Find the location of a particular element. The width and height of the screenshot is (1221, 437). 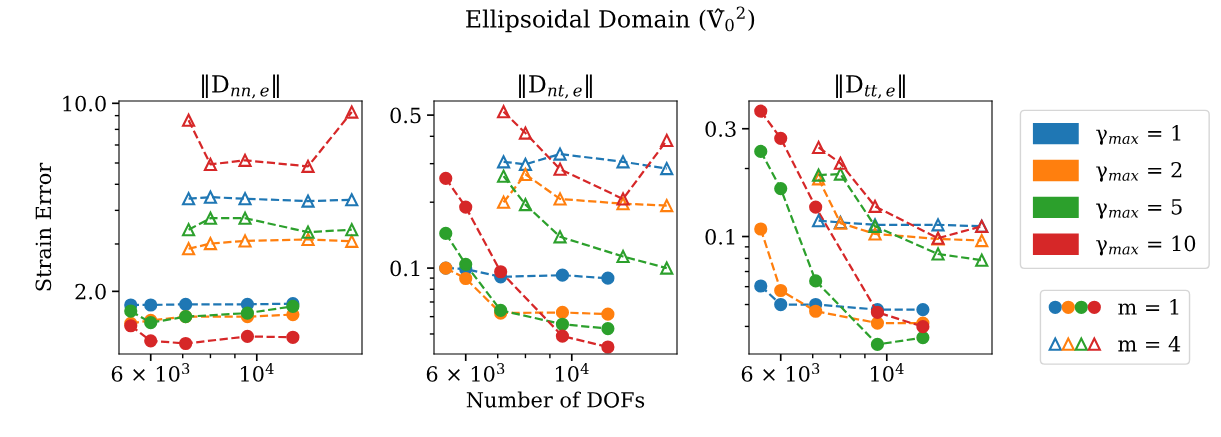

chart-title: ‖D$_{tt,e}$‖ is located at coordinates (870, 86).